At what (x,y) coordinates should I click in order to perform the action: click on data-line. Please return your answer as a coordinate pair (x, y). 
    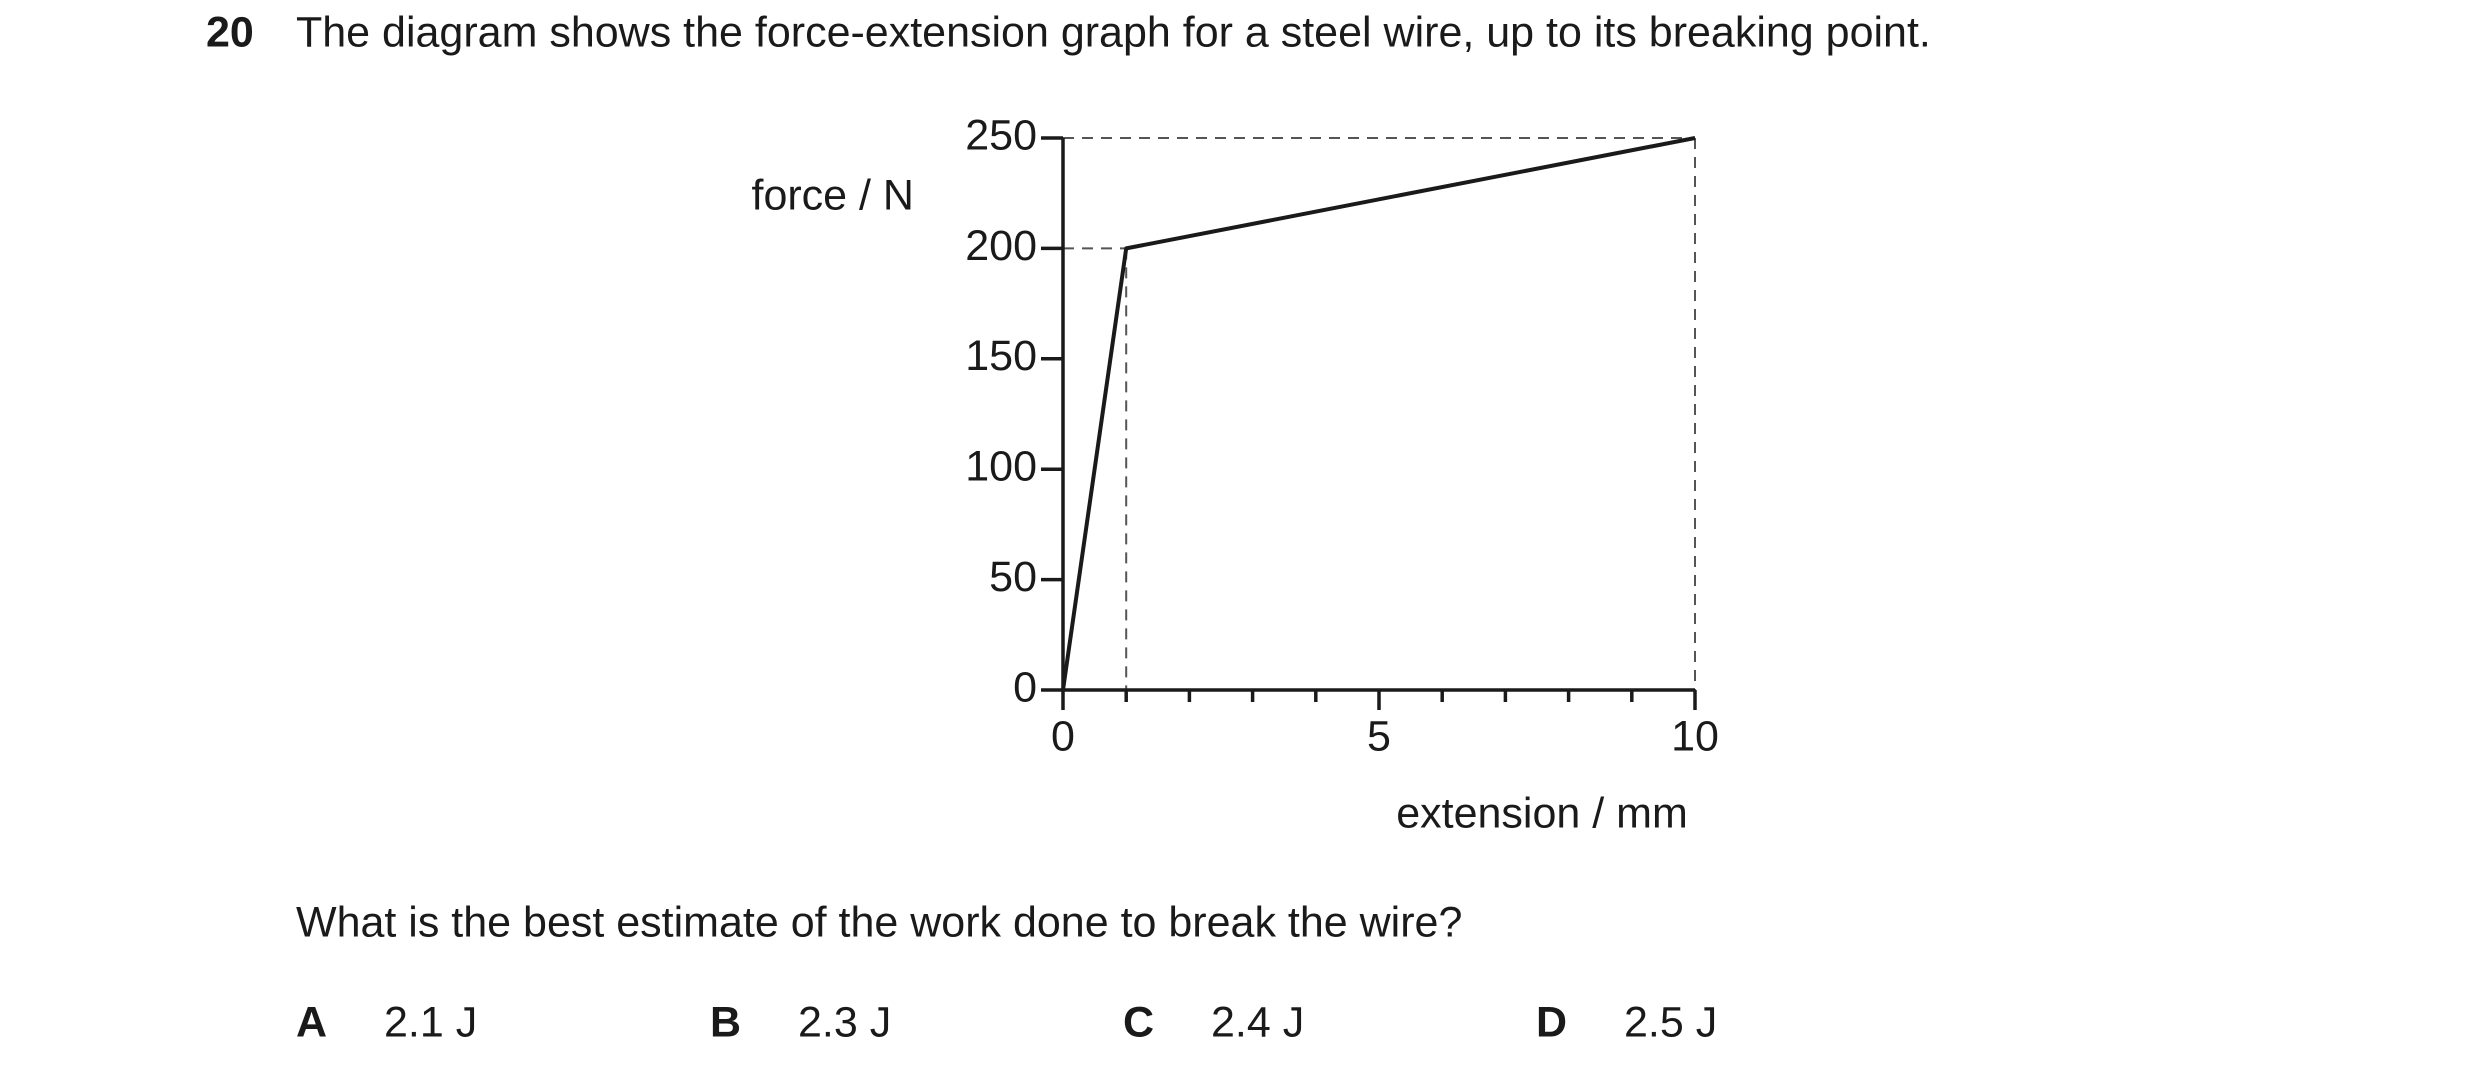
    Looking at the image, I should click on (1378, 413).